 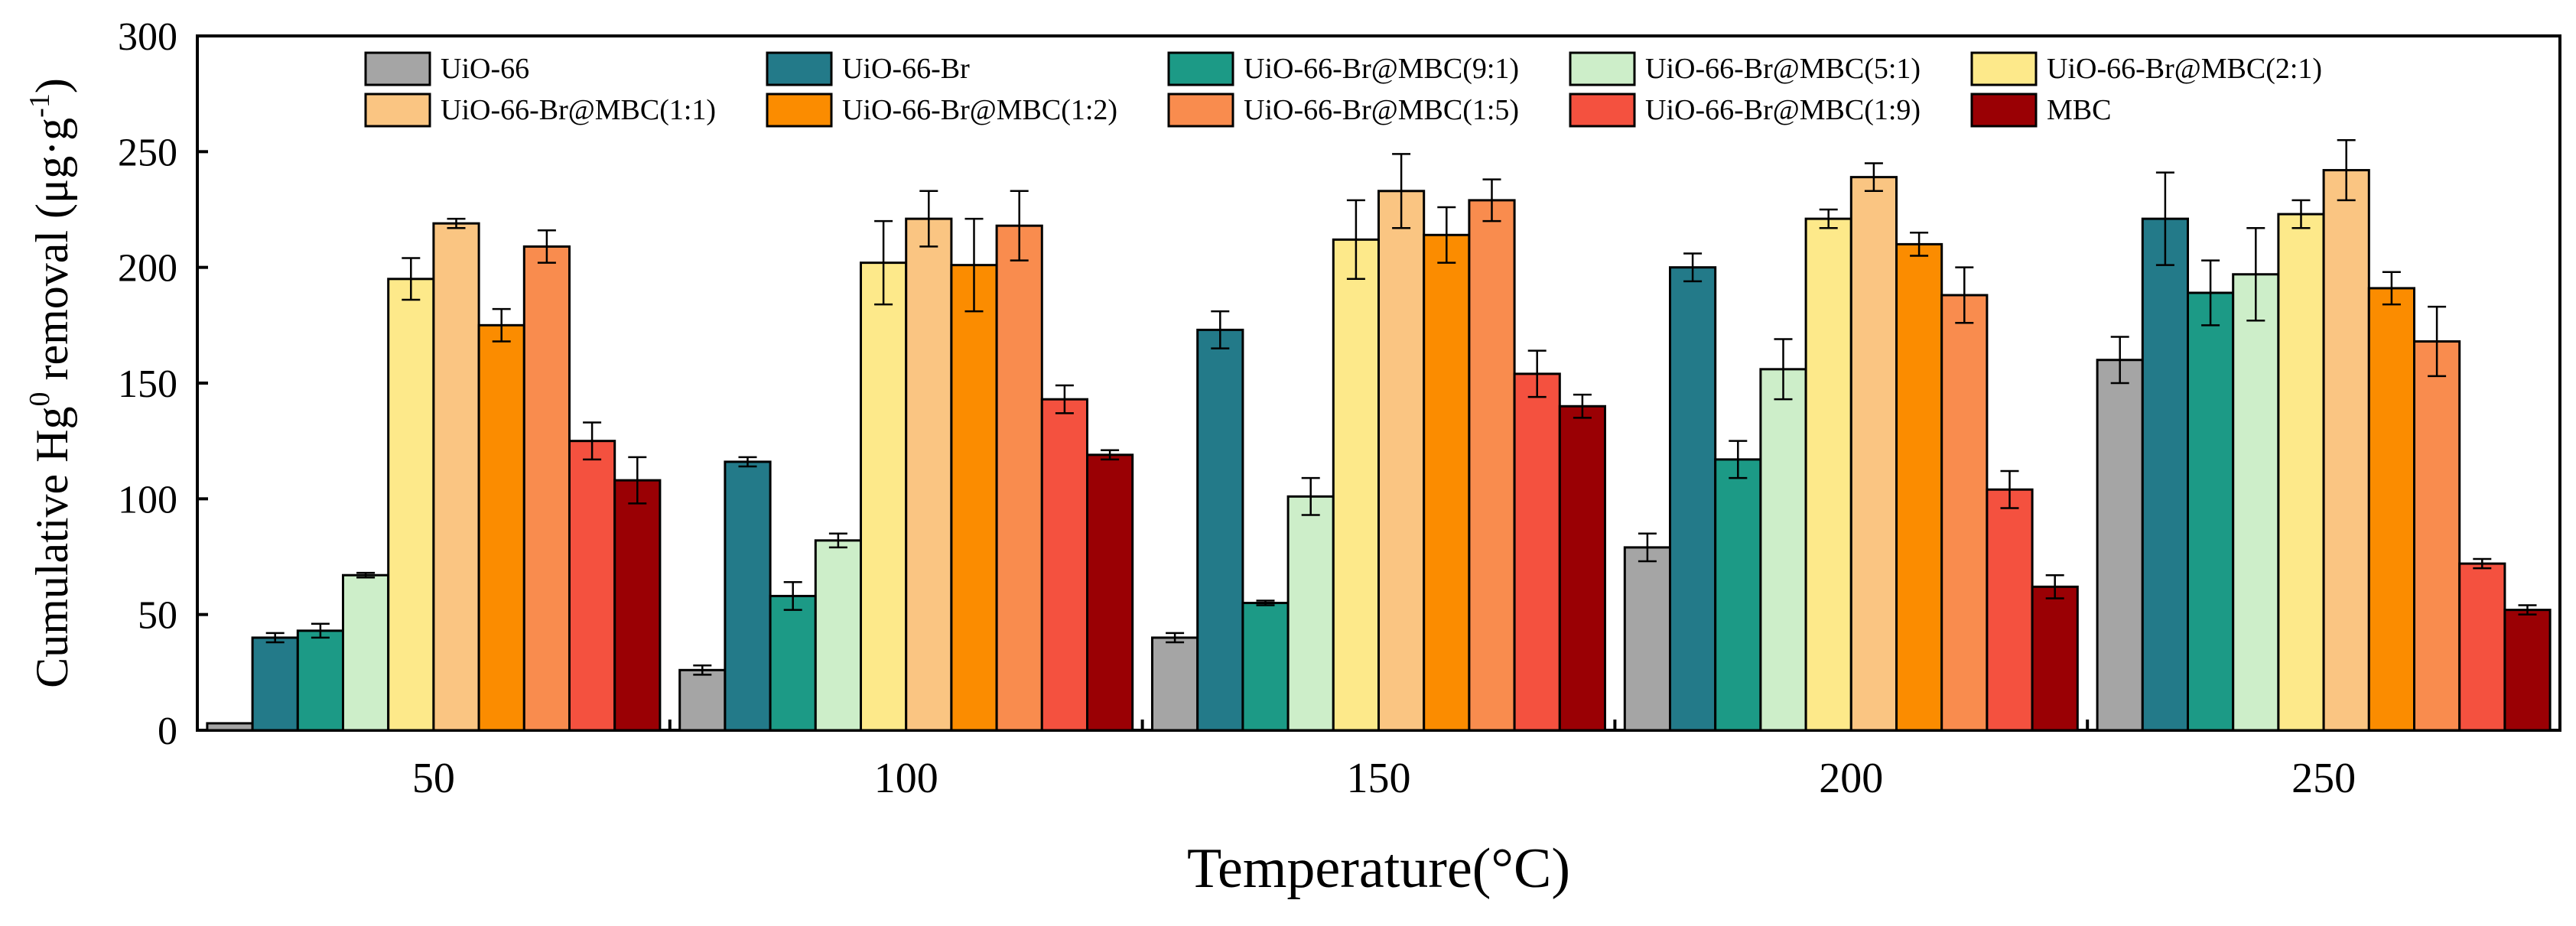 I want to click on y-axis: 0 50 100 150 200 250 300, so click(x=163, y=384).